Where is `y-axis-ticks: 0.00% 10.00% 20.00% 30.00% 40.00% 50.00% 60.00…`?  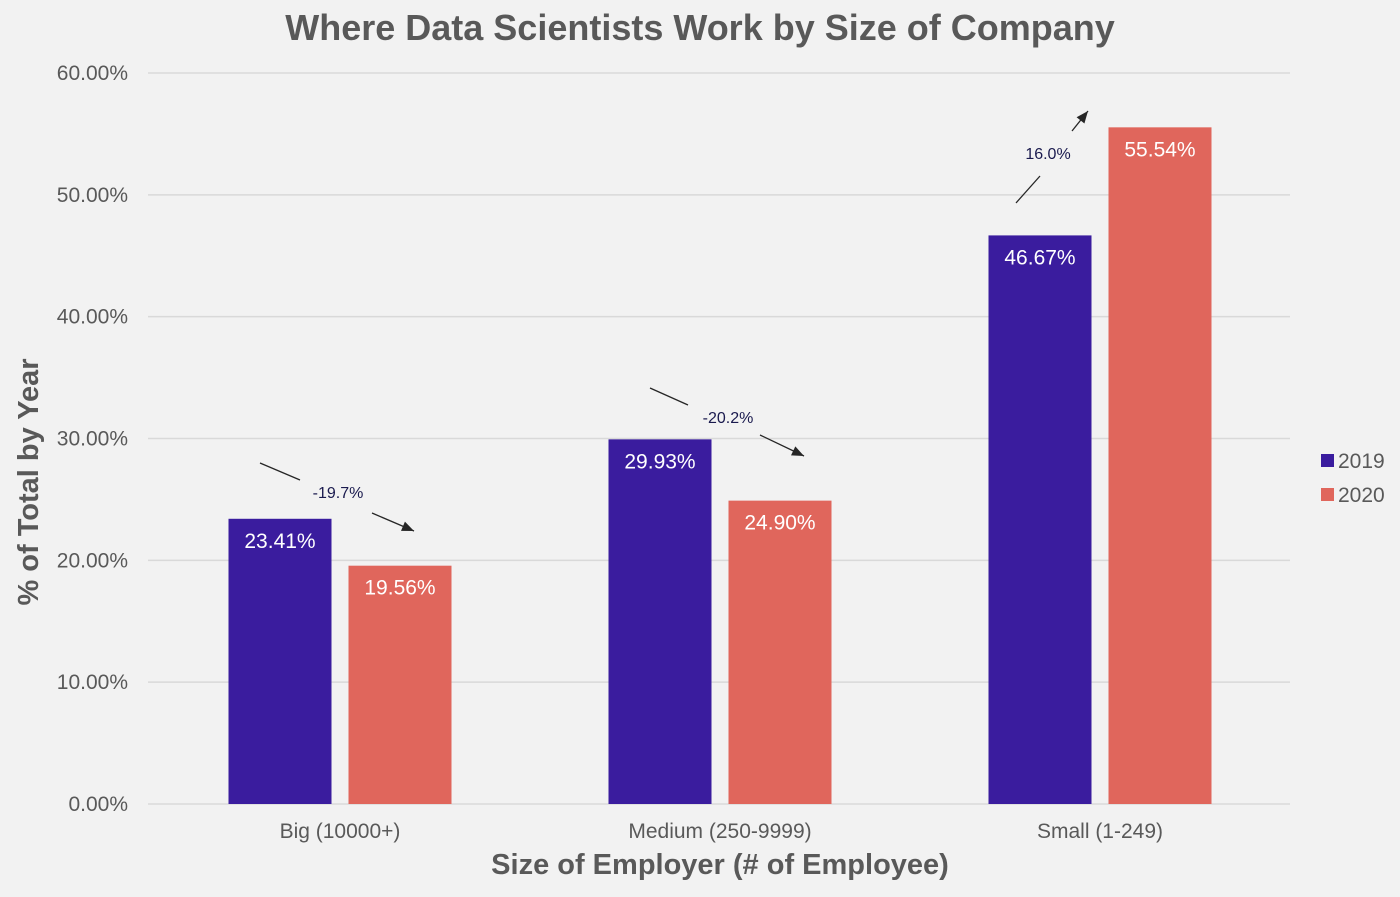
y-axis-ticks: 0.00% 10.00% 20.00% 30.00% 40.00% 50.00% 60.00… is located at coordinates (92, 439).